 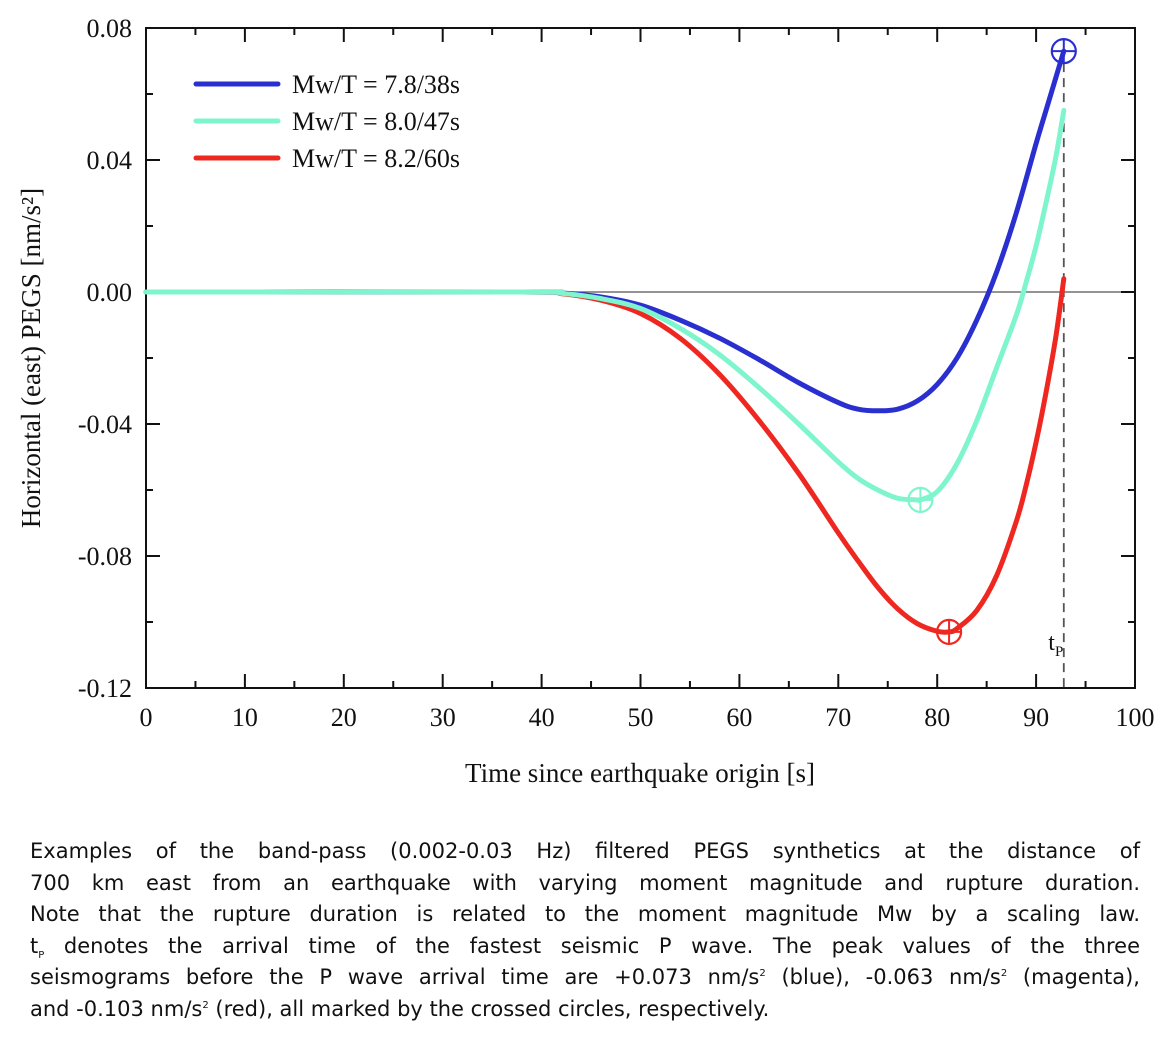 What do you see at coordinates (344, 717) in the screenshot?
I see `x-tick-label: 20` at bounding box center [344, 717].